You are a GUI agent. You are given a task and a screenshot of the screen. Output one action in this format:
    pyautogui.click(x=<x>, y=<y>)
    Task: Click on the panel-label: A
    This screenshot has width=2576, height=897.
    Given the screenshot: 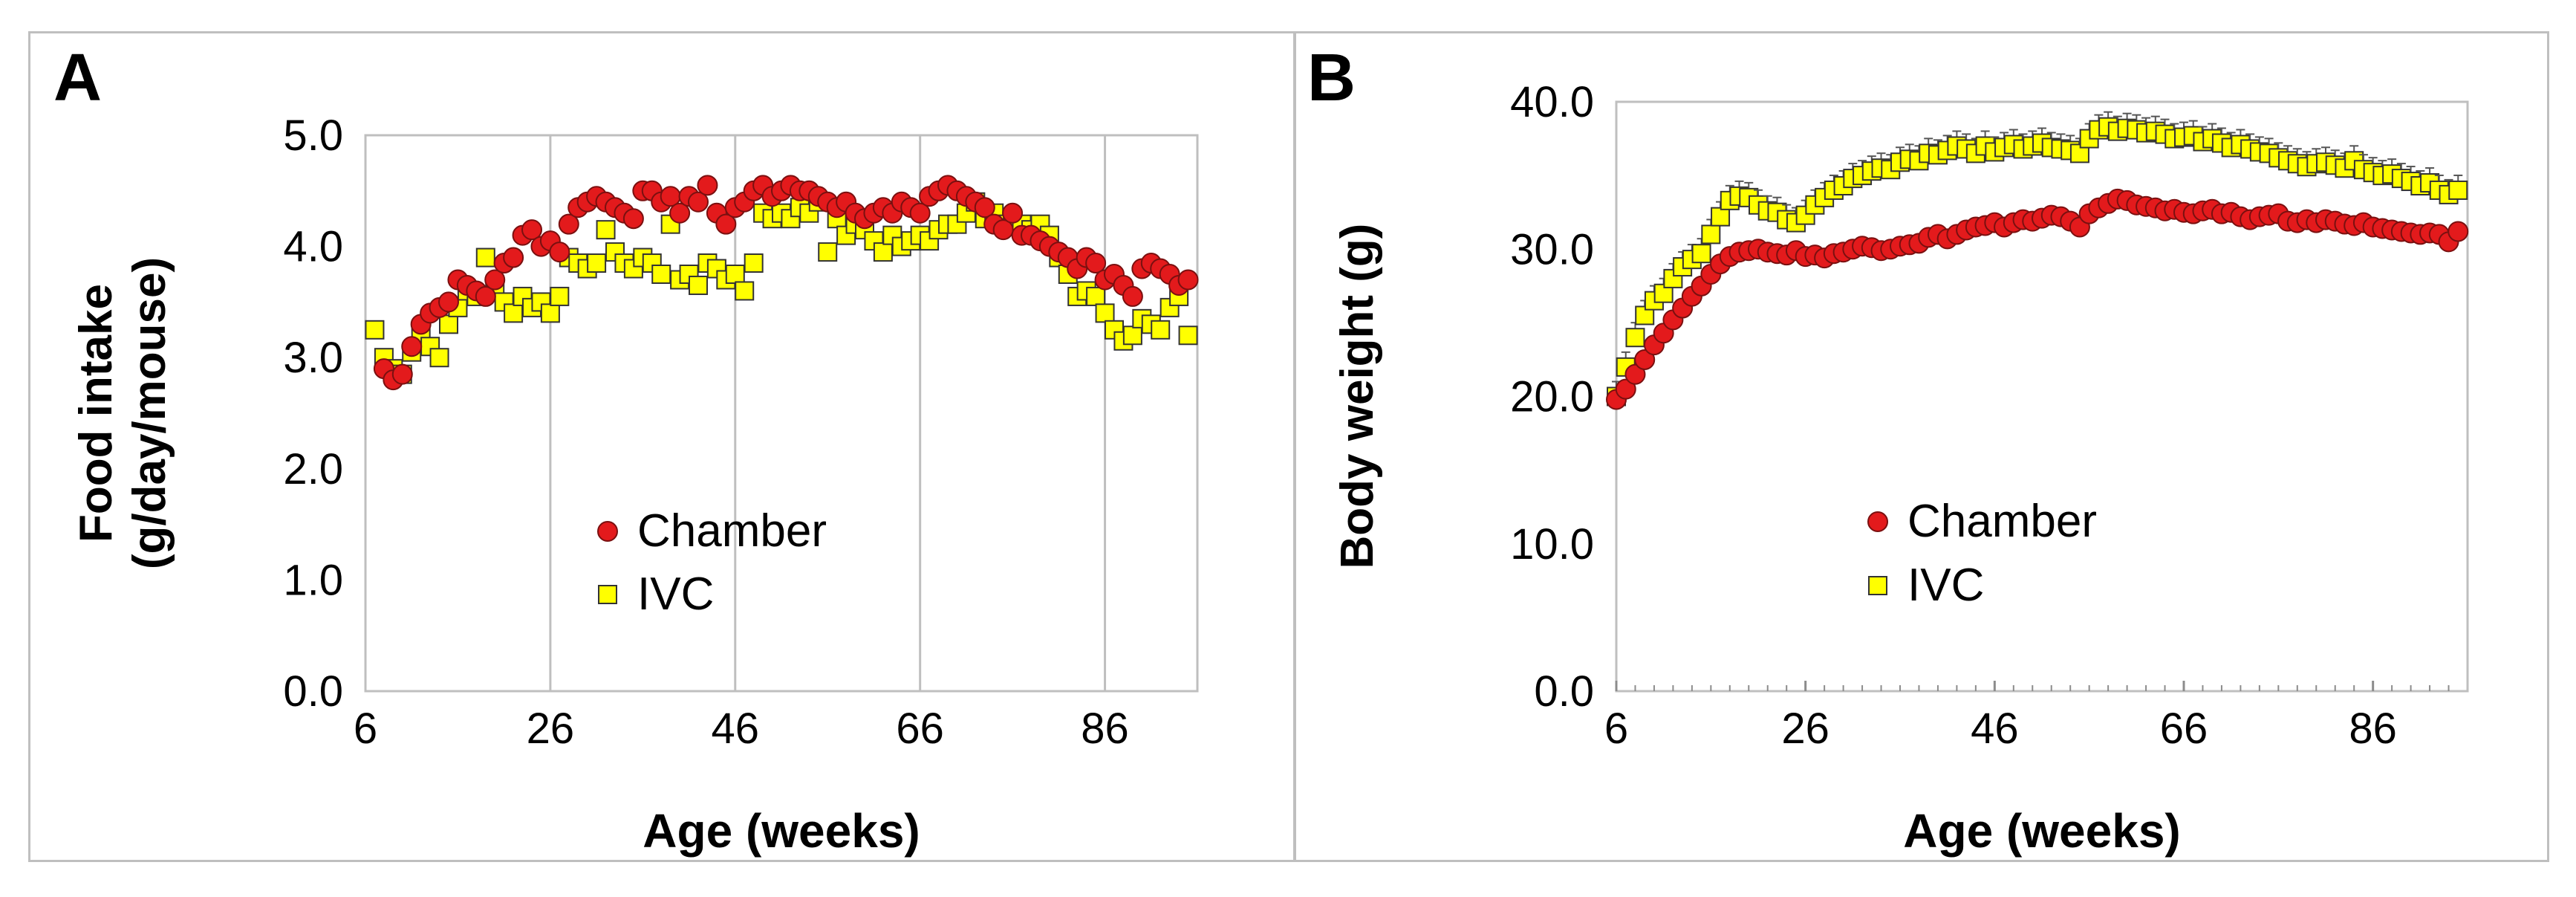 What is the action you would take?
    pyautogui.click(x=77, y=78)
    